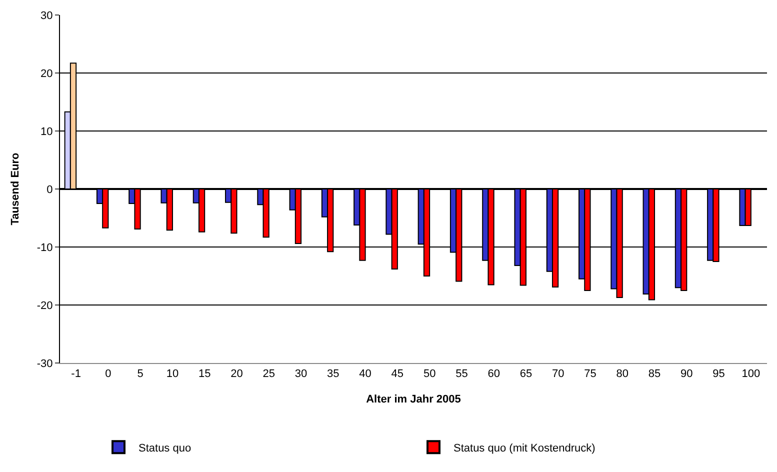  I want to click on x-tick-label: 0, so click(108, 374).